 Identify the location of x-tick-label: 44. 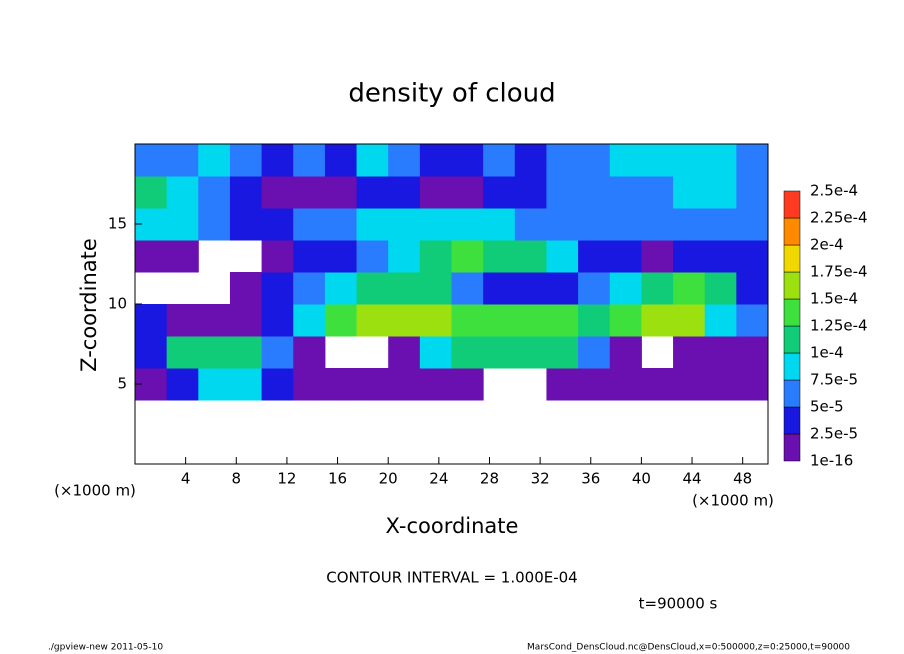
(691, 479).